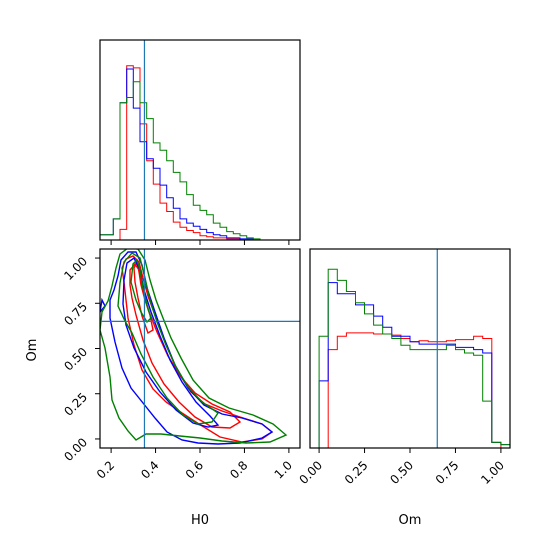  What do you see at coordinates (187, 348) in the screenshot?
I see `contour-blue` at bounding box center [187, 348].